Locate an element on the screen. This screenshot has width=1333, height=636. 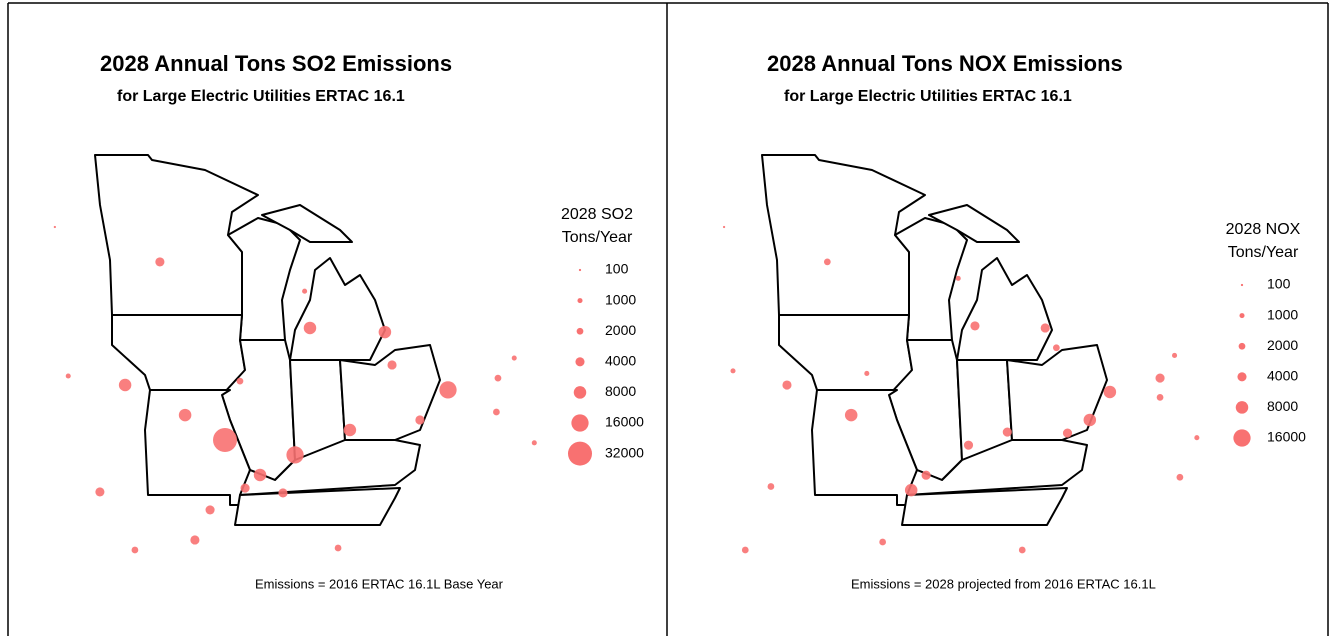
legend-title: 2028 NOX is located at coordinates (1263, 229).